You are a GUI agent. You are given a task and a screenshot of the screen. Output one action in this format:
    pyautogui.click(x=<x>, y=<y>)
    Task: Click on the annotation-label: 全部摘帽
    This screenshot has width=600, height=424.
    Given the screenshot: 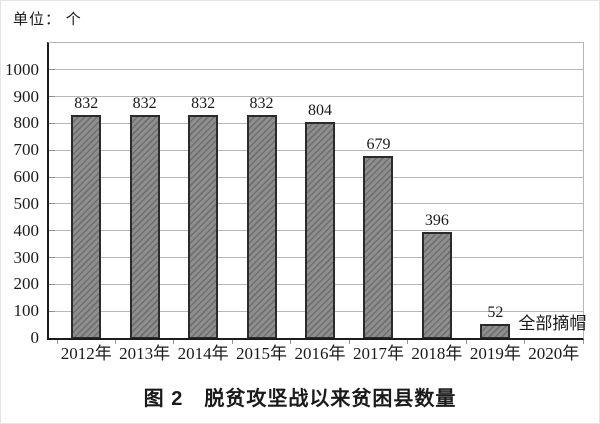 What is the action you would take?
    pyautogui.click(x=552, y=324)
    